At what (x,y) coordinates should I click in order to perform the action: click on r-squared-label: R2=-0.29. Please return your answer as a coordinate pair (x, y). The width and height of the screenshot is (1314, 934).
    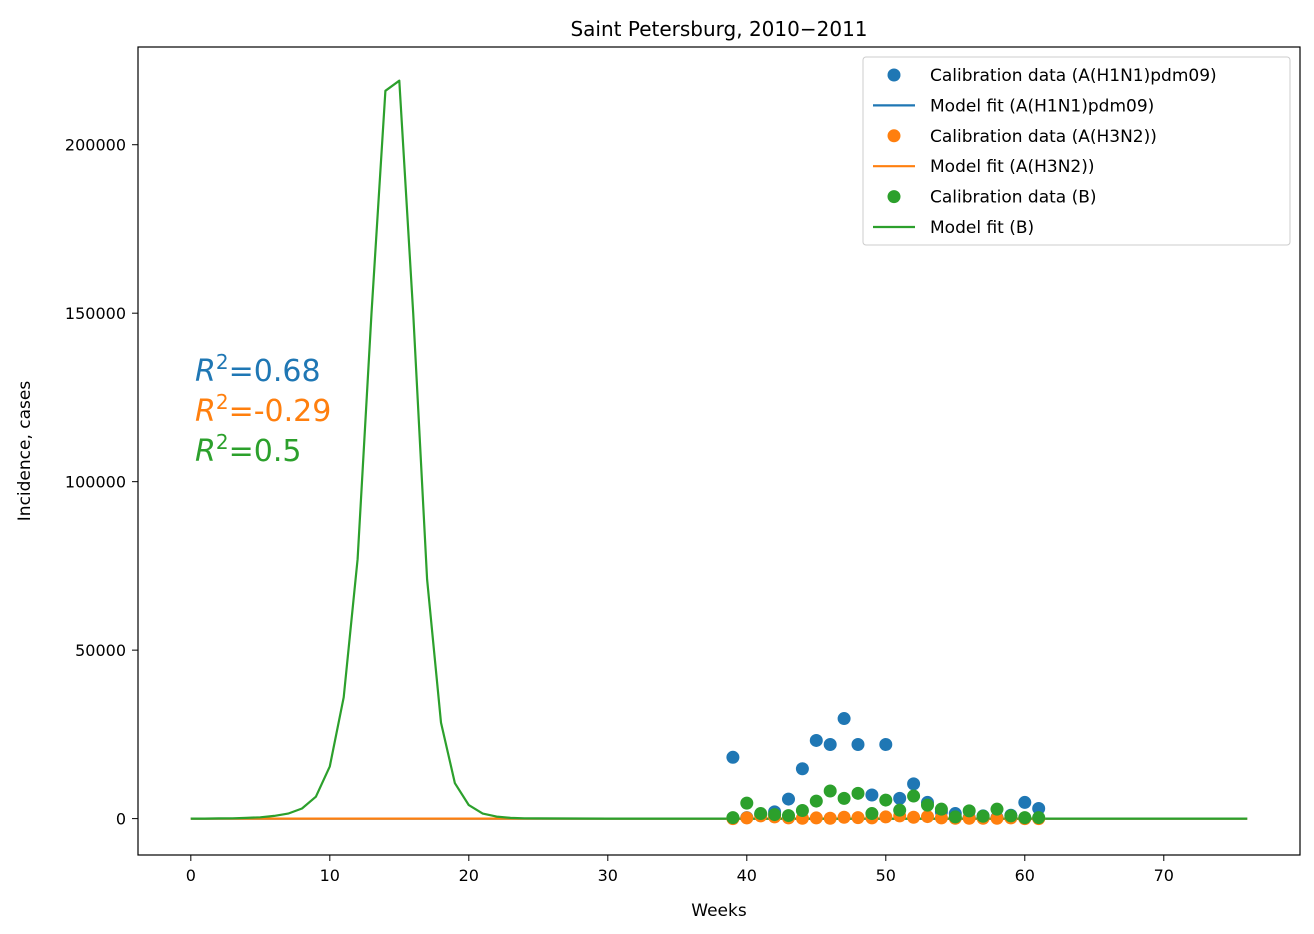
    Looking at the image, I should click on (263, 409).